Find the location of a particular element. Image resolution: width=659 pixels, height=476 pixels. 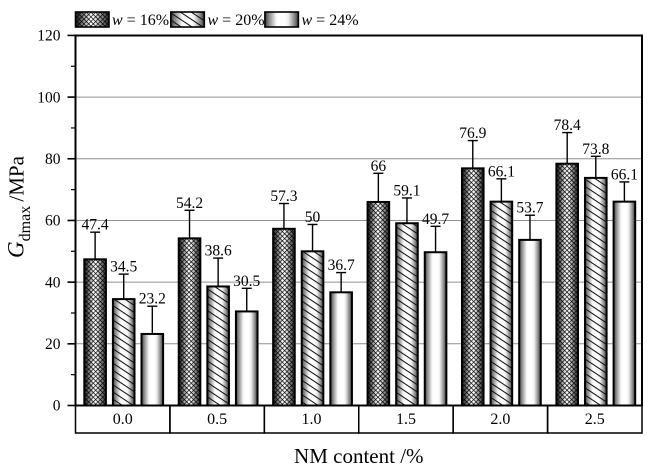

svg-text: 78.4 is located at coordinates (567, 125).